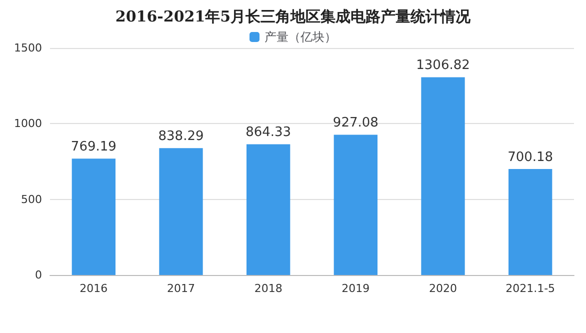 This screenshot has width=586, height=333. I want to click on x-tick-label: 2016, so click(94, 288).